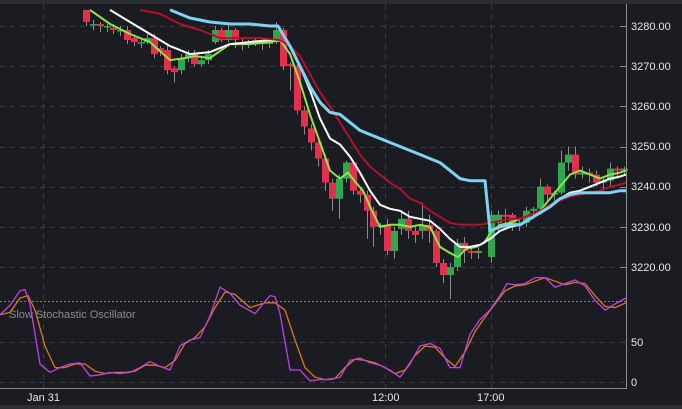  Describe the element at coordinates (651, 27) in the screenshot. I see `price-label: 3280.00` at that location.